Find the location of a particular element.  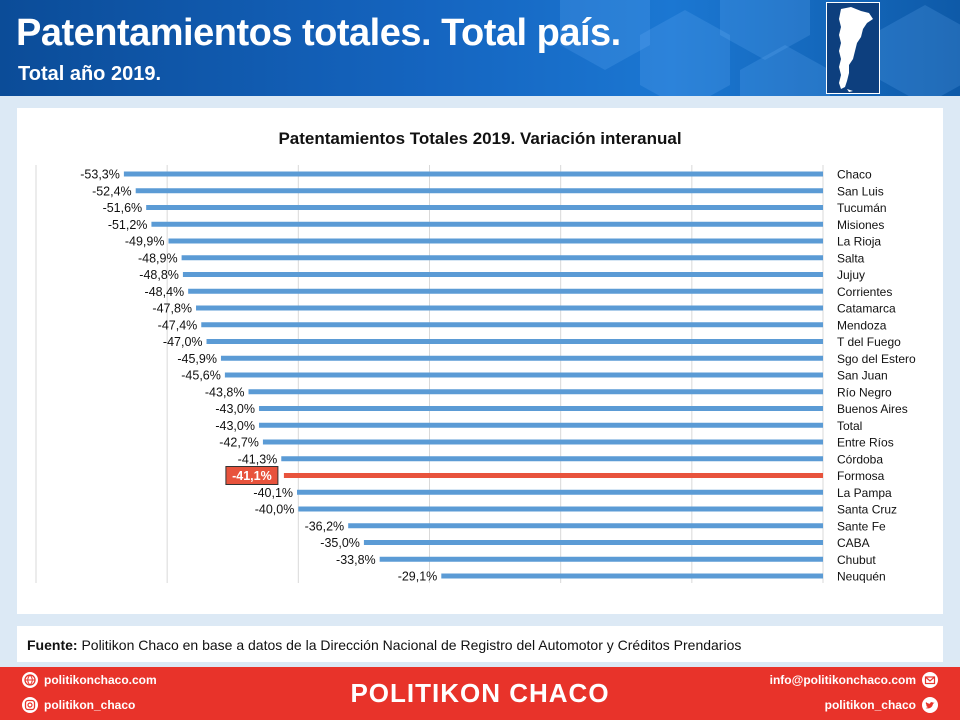

instagram-link: politikon_chaco is located at coordinates (78, 705).